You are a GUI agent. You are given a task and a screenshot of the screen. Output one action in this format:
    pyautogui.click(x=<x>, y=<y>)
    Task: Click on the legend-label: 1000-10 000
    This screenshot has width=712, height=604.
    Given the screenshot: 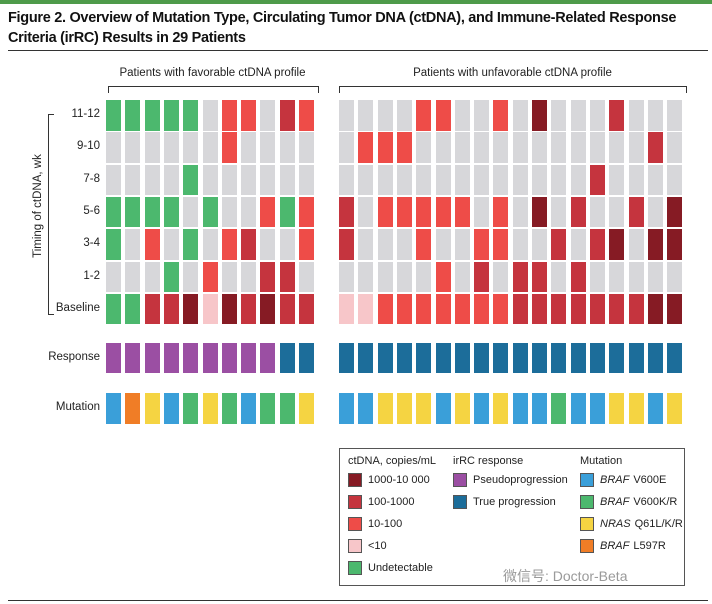 What is the action you would take?
    pyautogui.click(x=399, y=480)
    